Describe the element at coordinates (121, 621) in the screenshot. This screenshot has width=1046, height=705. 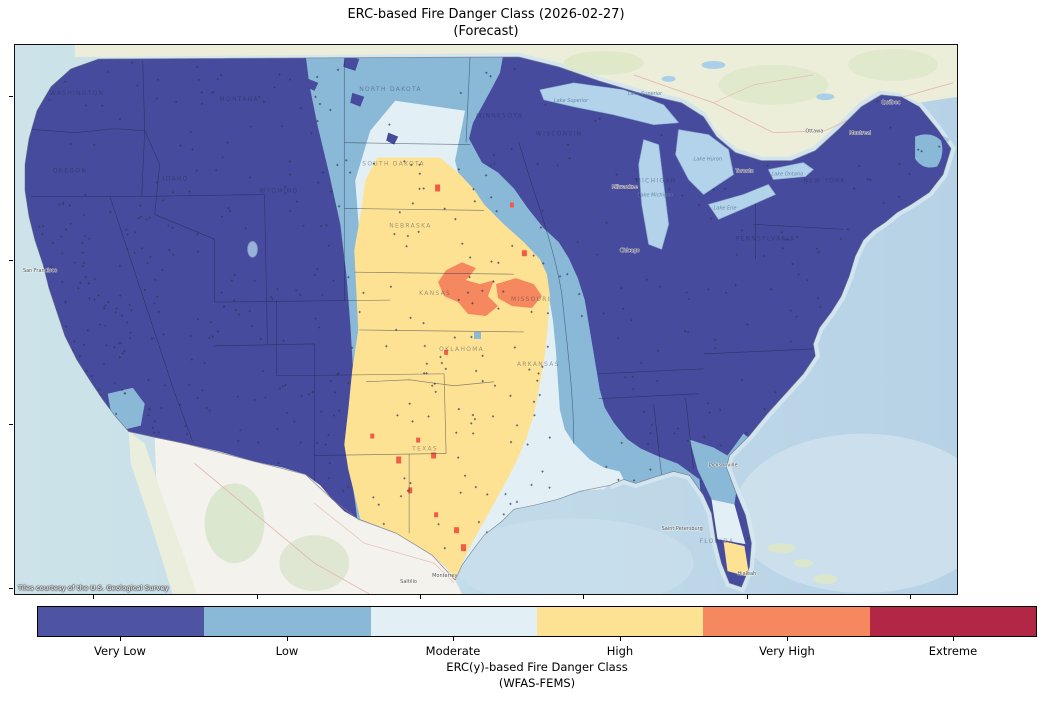
I see `colorbar-segment-very-low` at that location.